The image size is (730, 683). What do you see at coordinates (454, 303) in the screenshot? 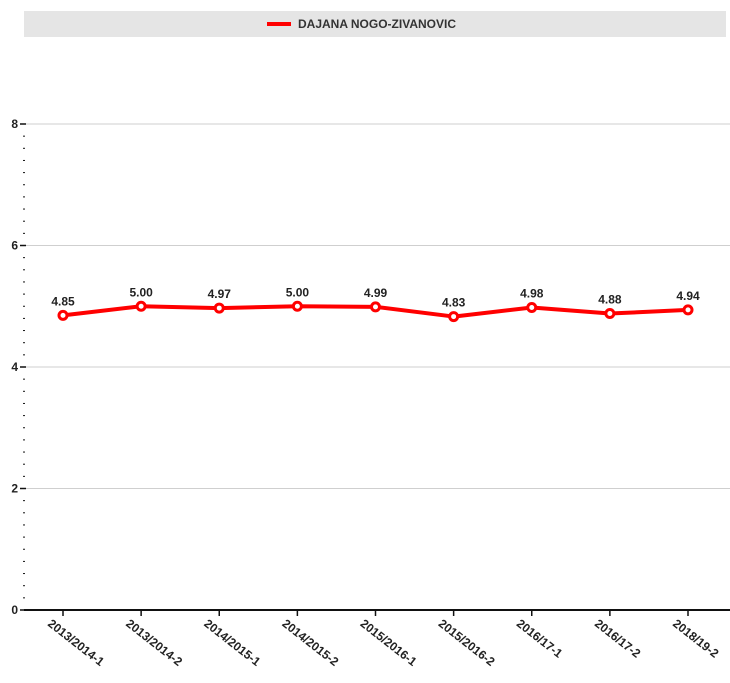
I see `data-label: 4.83` at bounding box center [454, 303].